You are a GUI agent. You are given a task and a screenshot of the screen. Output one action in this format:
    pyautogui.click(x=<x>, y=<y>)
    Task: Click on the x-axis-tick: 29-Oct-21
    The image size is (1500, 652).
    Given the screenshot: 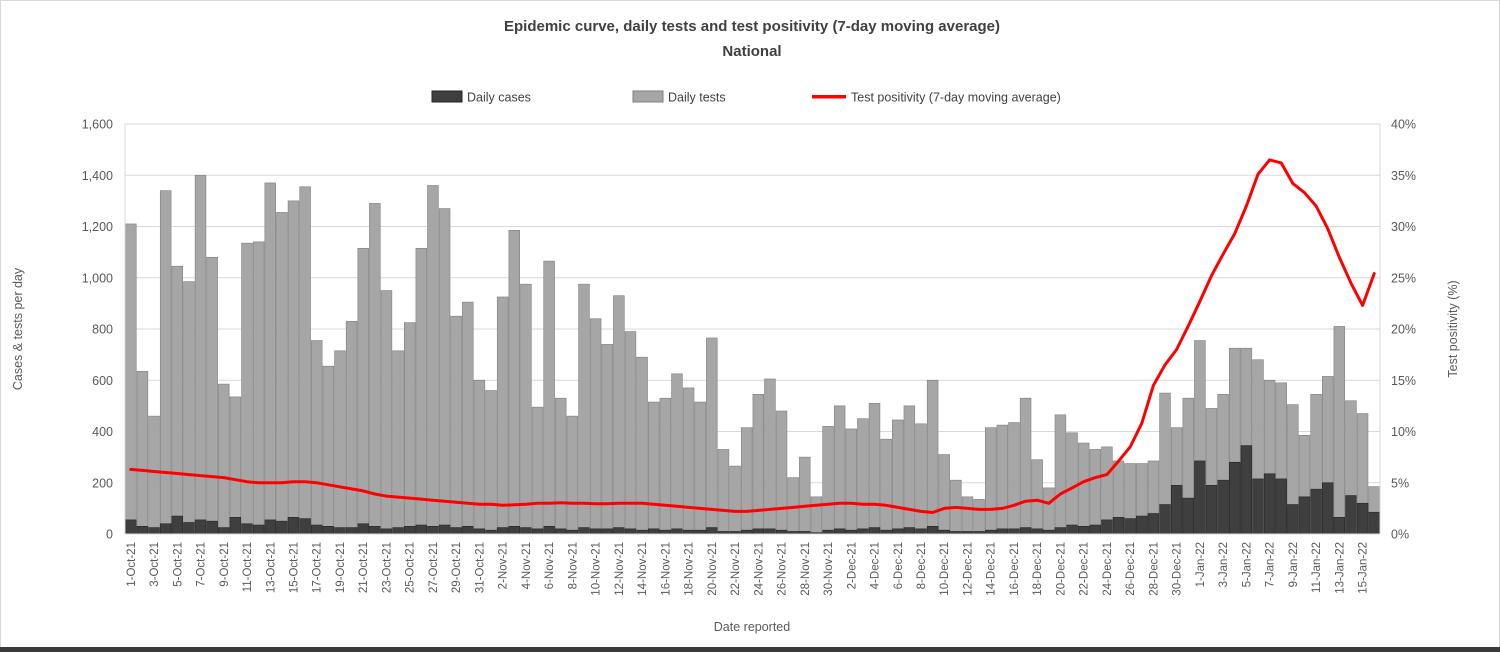 What is the action you would take?
    pyautogui.click(x=457, y=567)
    